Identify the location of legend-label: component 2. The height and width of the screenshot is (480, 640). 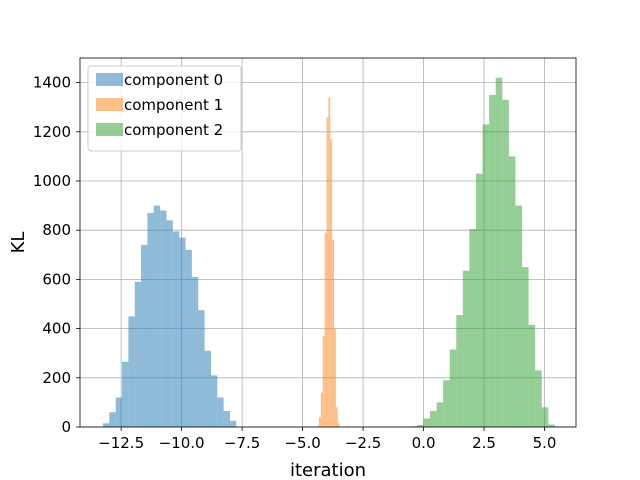
(173, 130).